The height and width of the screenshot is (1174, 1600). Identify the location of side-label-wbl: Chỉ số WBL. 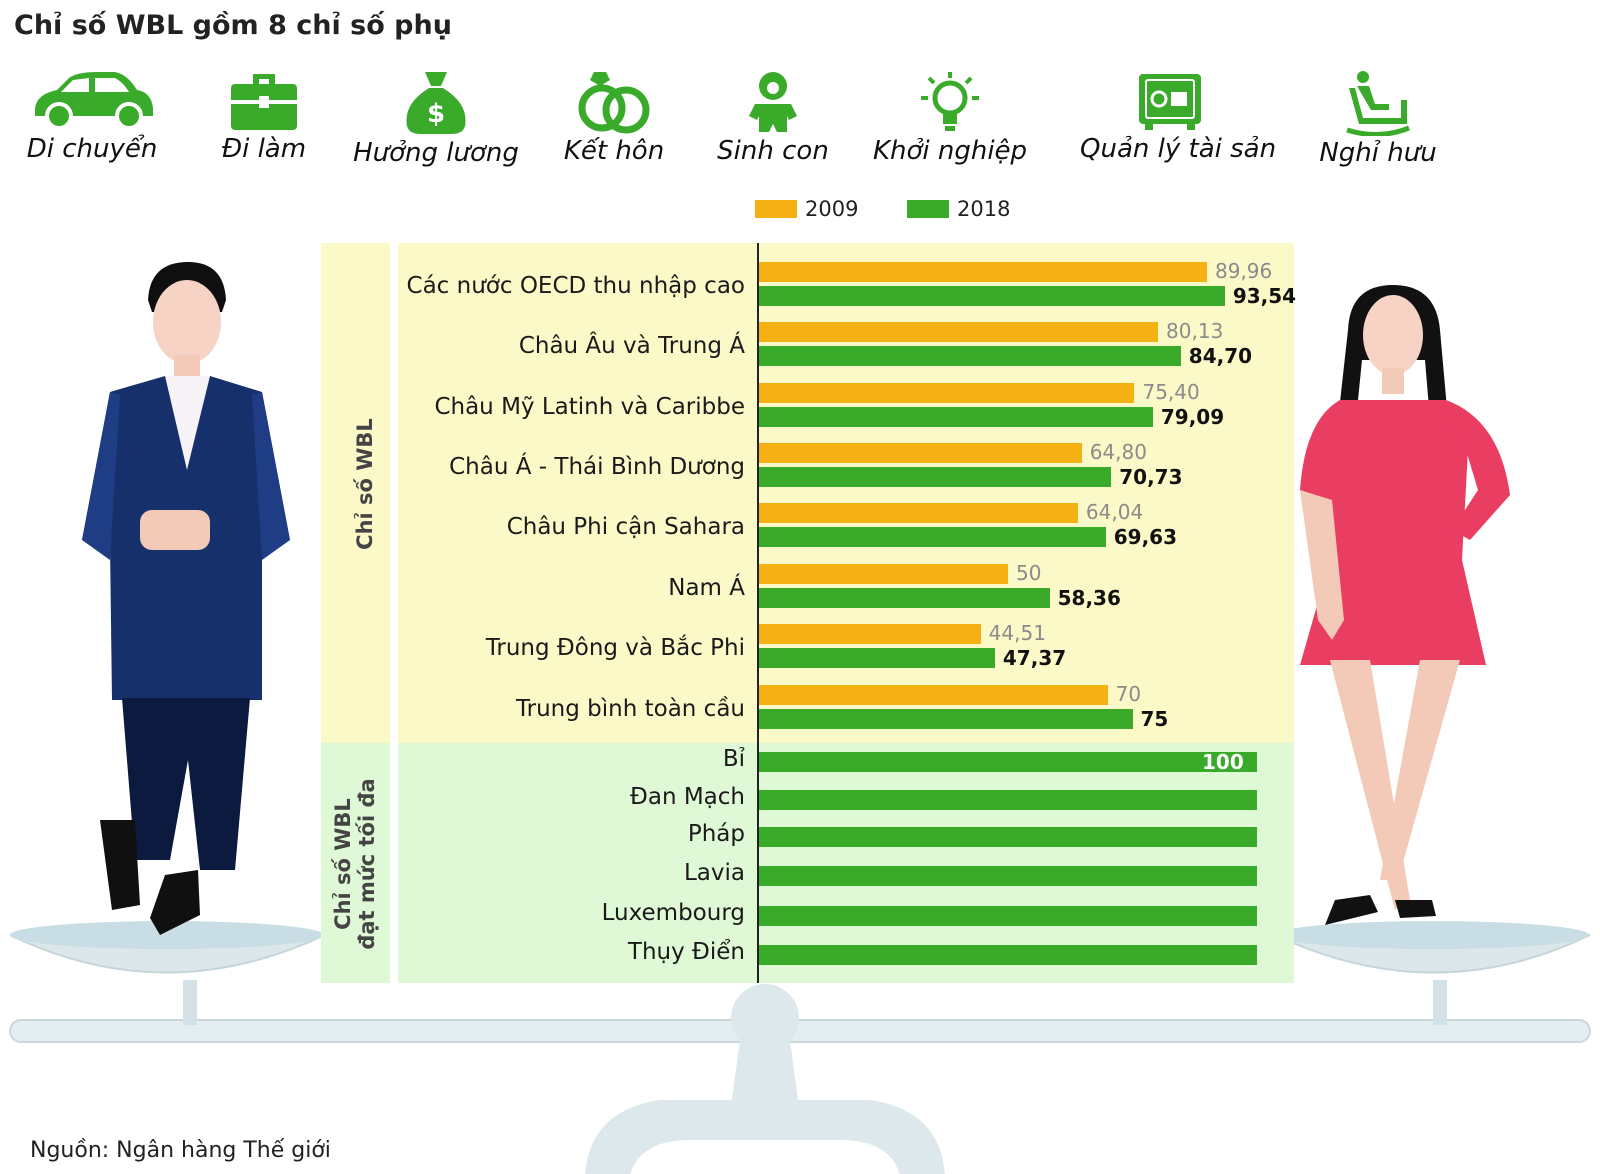
(365, 484).